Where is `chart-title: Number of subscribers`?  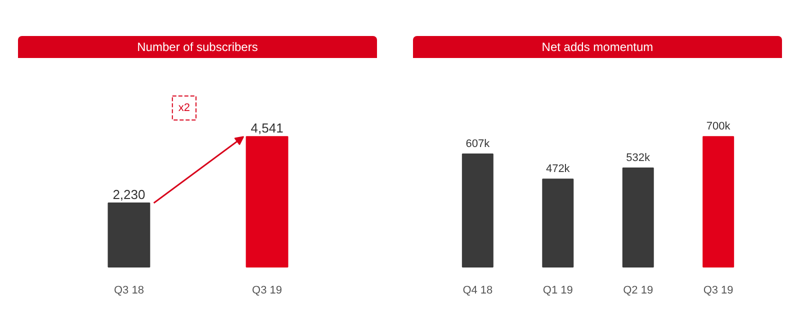 chart-title: Number of subscribers is located at coordinates (197, 47).